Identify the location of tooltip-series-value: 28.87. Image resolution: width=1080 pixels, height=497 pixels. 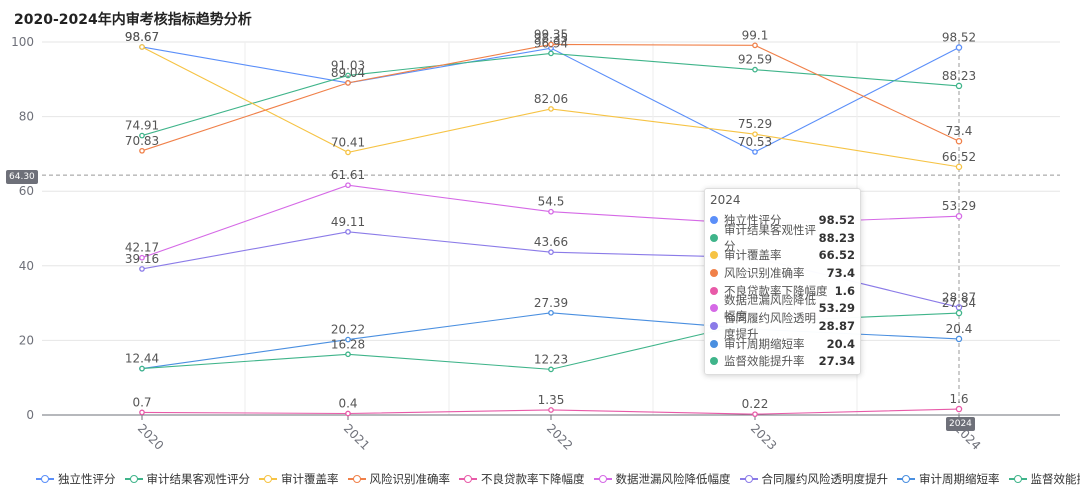
(836, 325).